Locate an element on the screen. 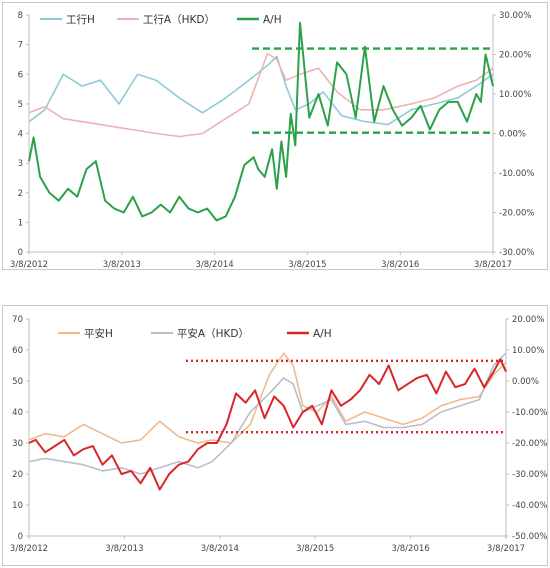 This screenshot has height=568, width=550. y-right-tick-label: 30.00% is located at coordinates (515, 16).